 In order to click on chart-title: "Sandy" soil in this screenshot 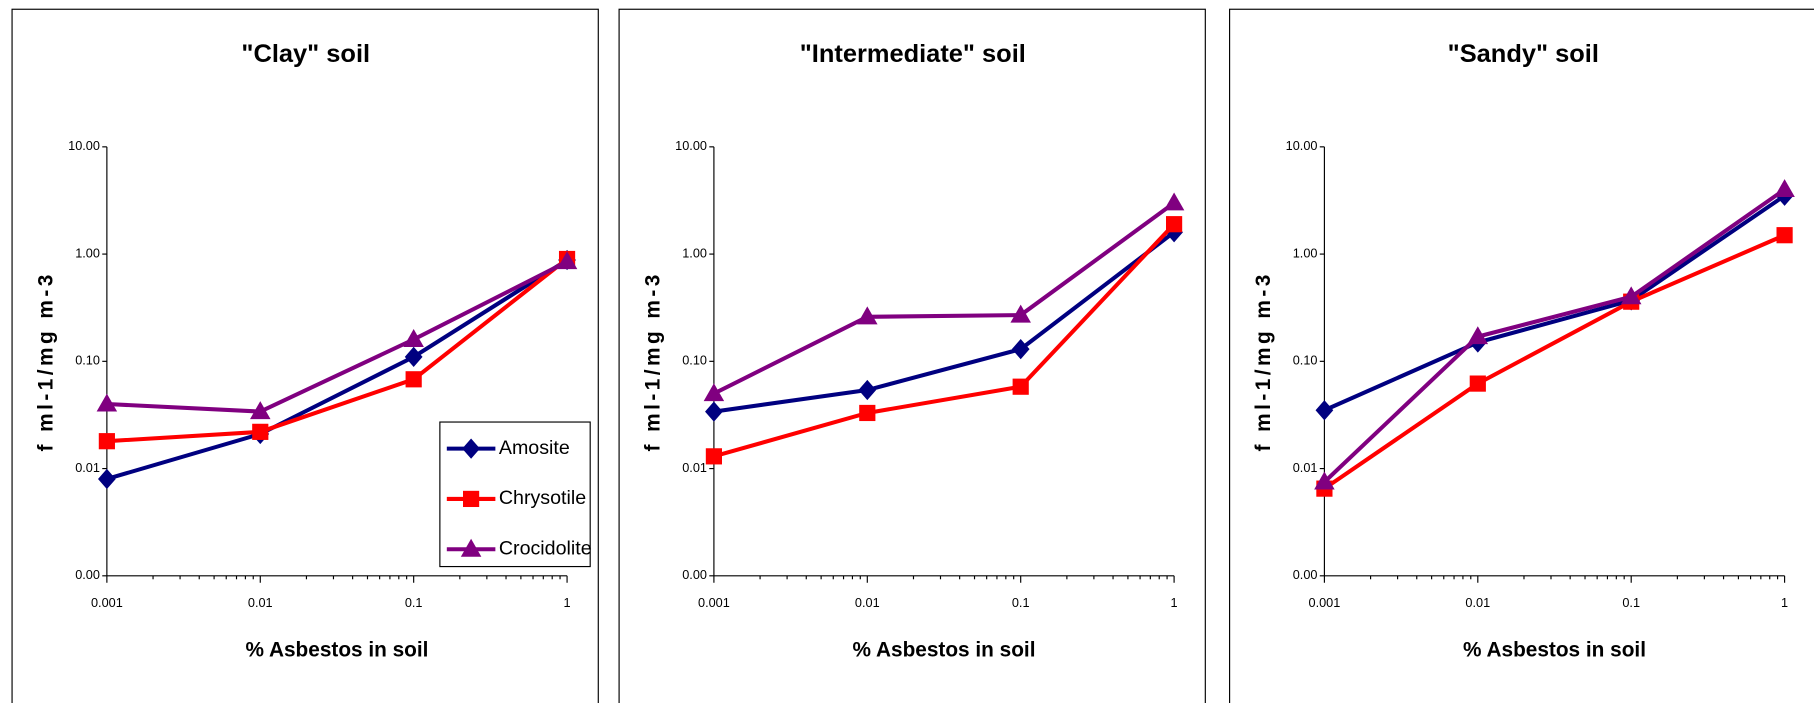, I will do `click(1523, 54)`.